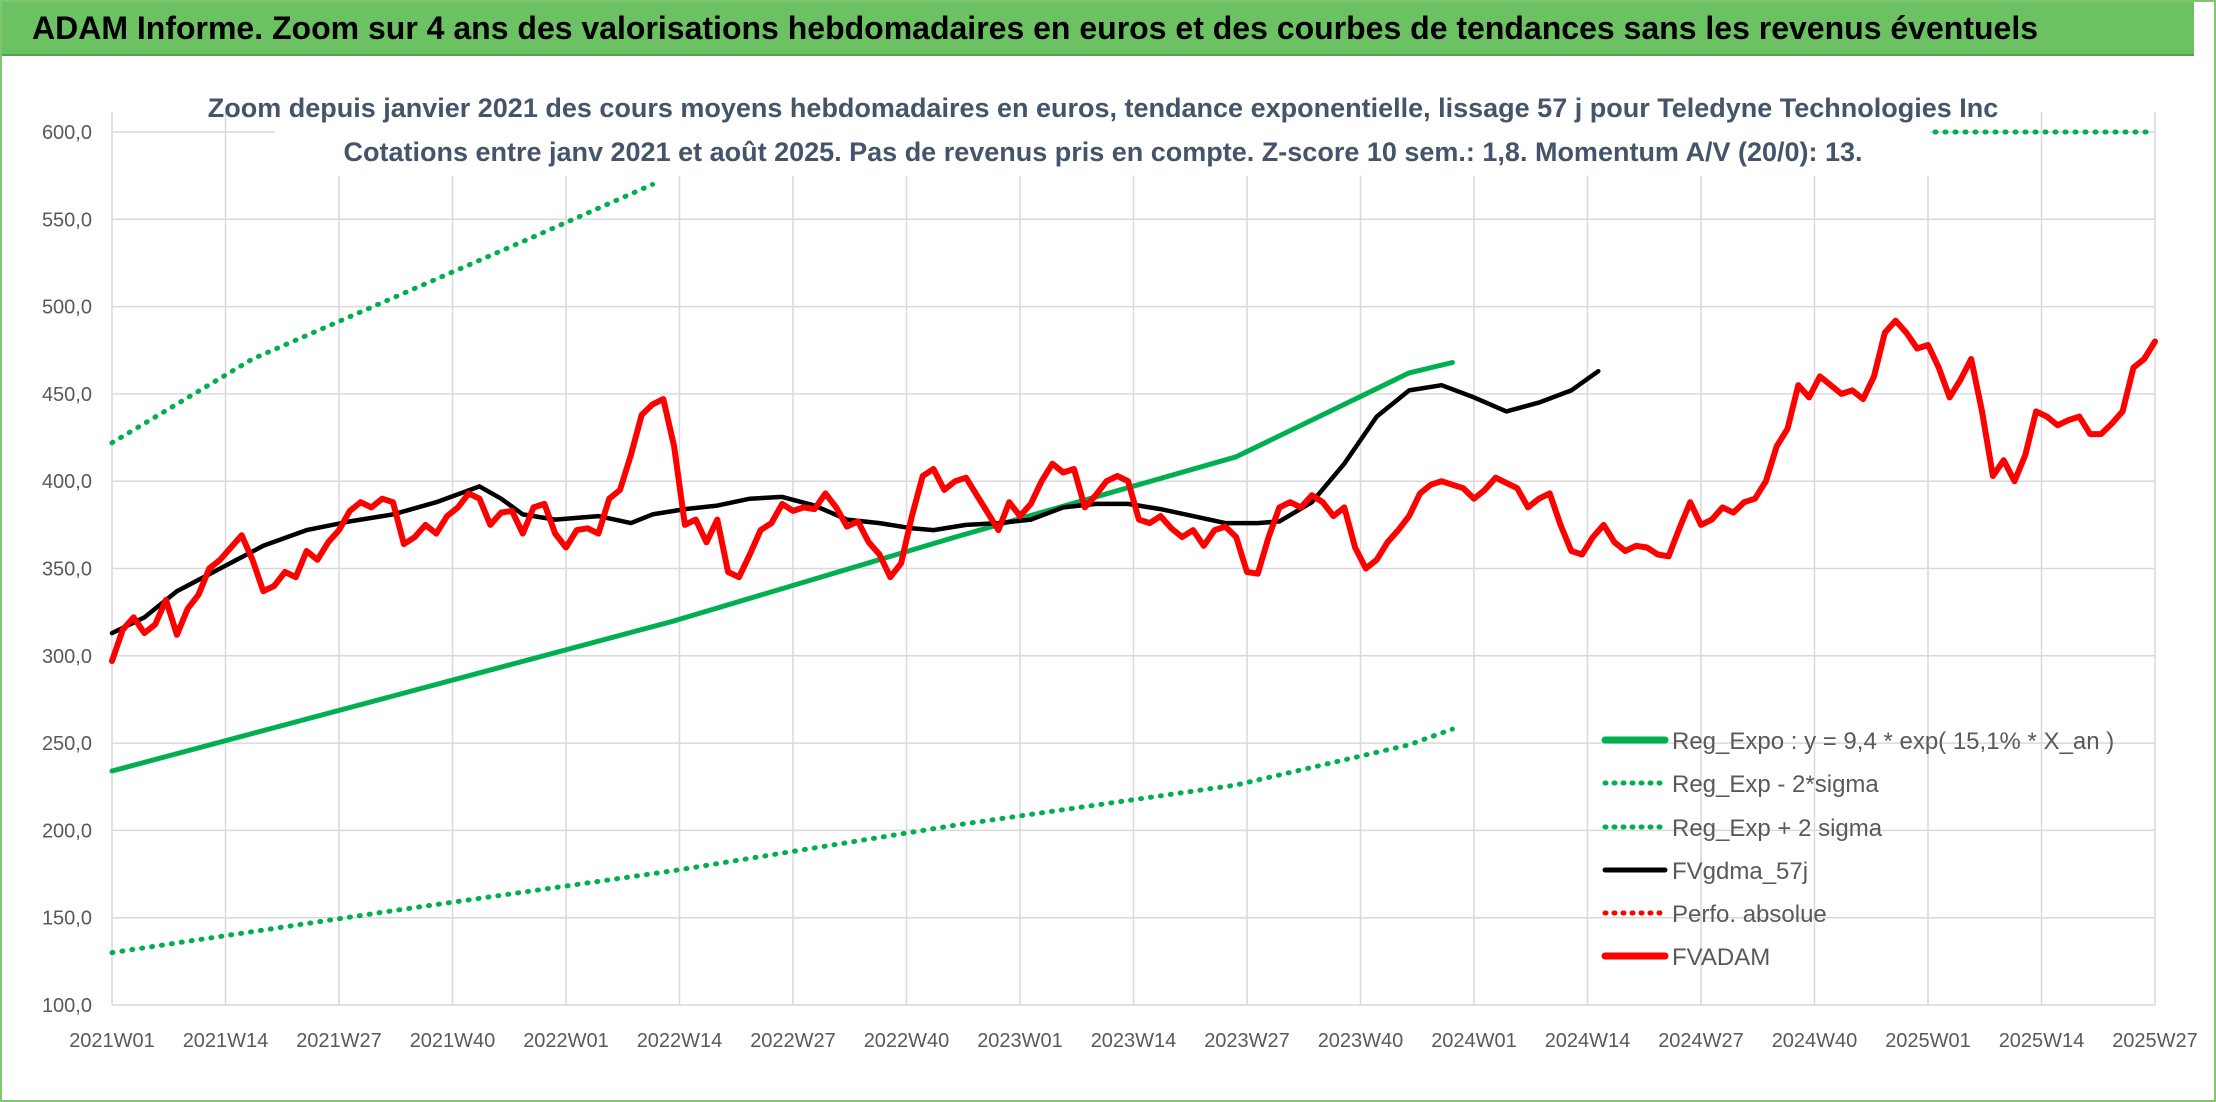  Describe the element at coordinates (2155, 1041) in the screenshot. I see `x-tick-label: 2025W27` at that location.